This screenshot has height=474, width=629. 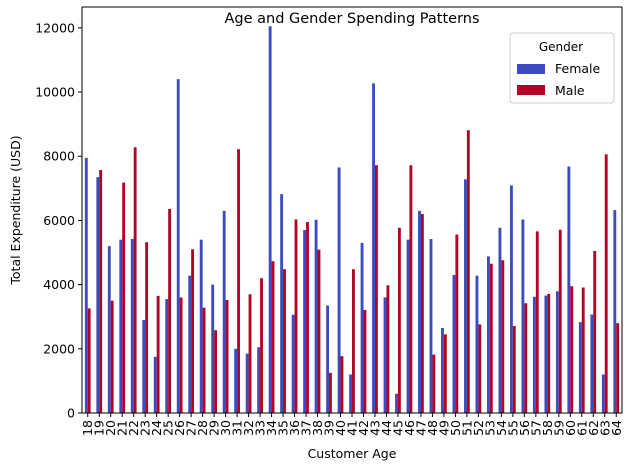 What do you see at coordinates (340, 428) in the screenshot?
I see `x-tick-label: 40` at bounding box center [340, 428].